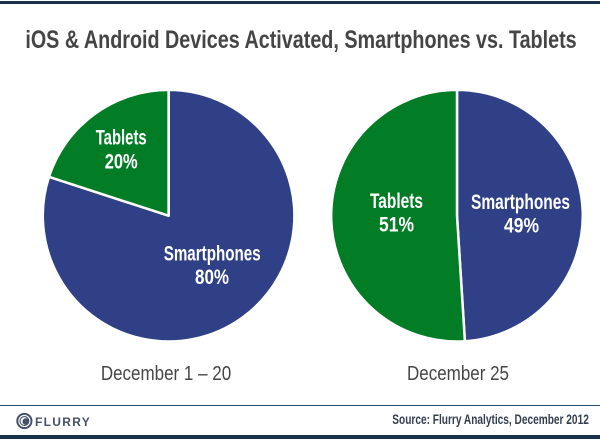  I want to click on svg-text: 51%, so click(396, 225).